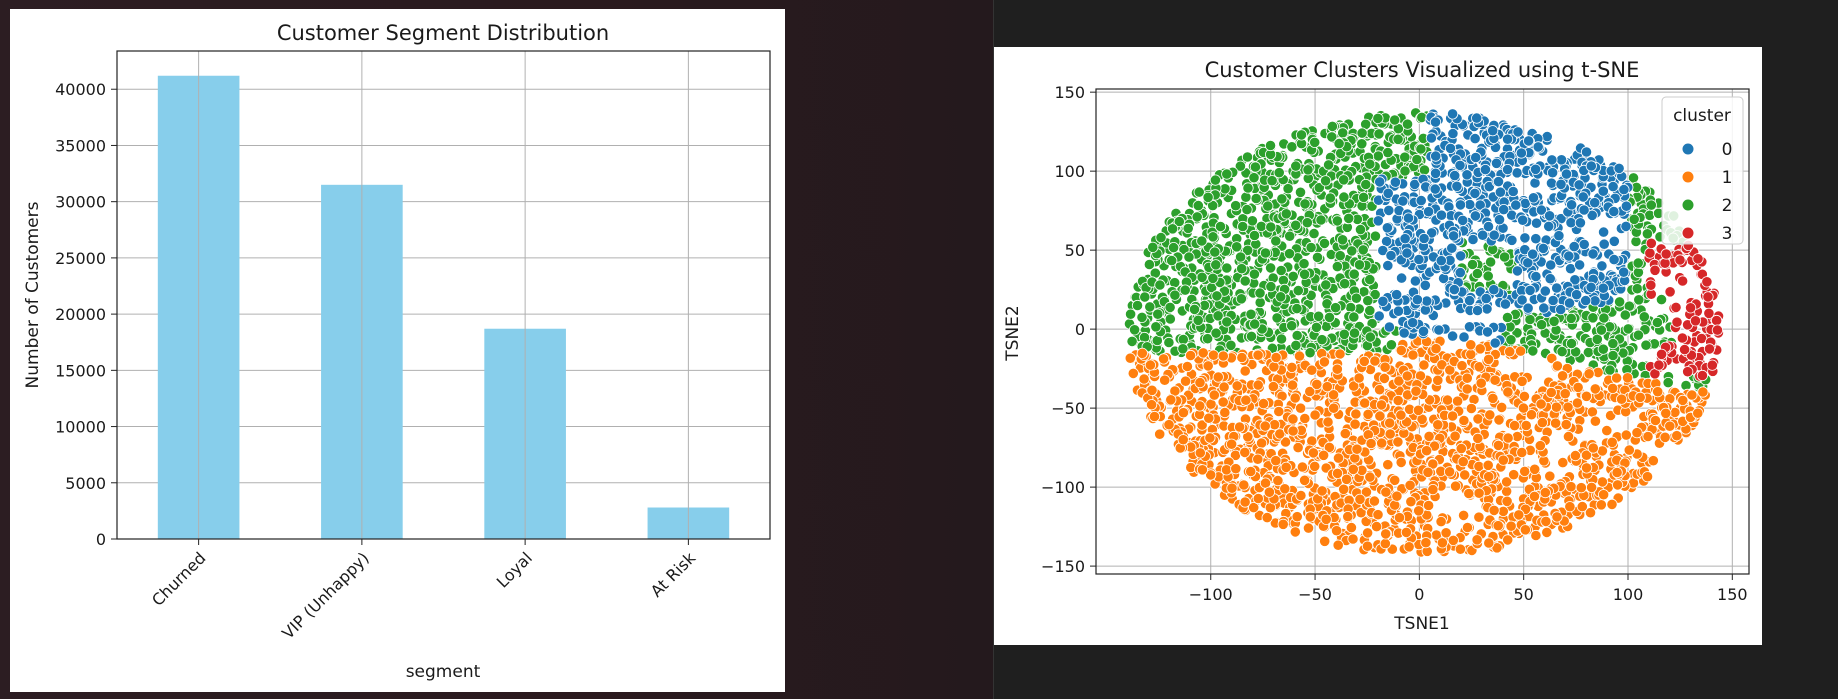 Image resolution: width=1838 pixels, height=699 pixels. I want to click on scatter-y-tick-label: 100, so click(1069, 171).